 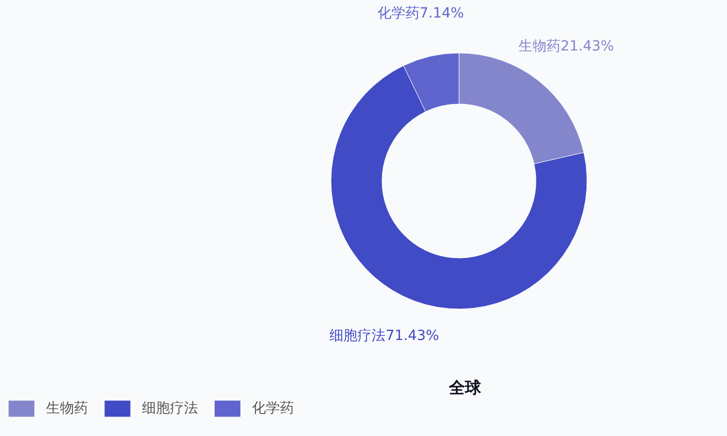 I want to click on legend-label: 生物药, so click(x=67, y=408).